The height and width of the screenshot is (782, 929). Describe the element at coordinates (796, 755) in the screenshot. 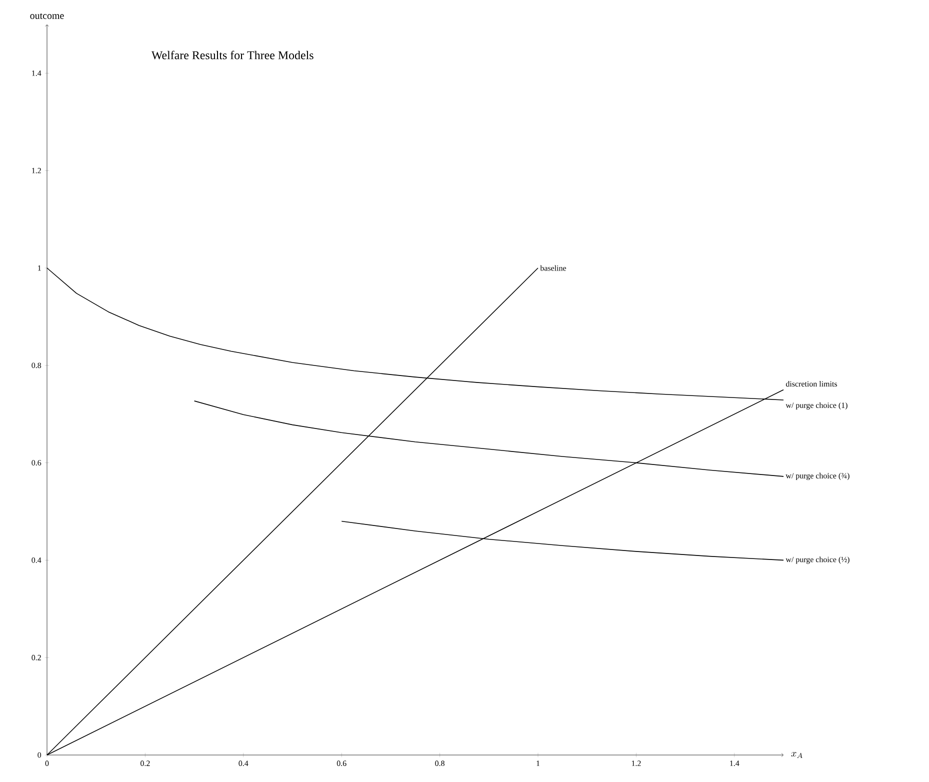

I see `x-axis-title: $x_A$` at that location.